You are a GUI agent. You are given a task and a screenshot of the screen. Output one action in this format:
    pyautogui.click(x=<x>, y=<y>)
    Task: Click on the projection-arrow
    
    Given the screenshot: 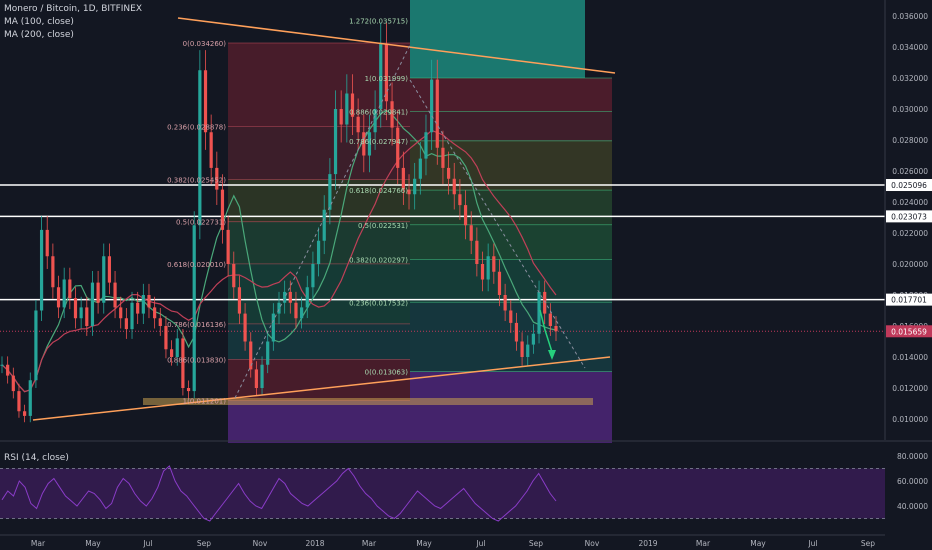 What is the action you would take?
    pyautogui.click(x=546, y=331)
    